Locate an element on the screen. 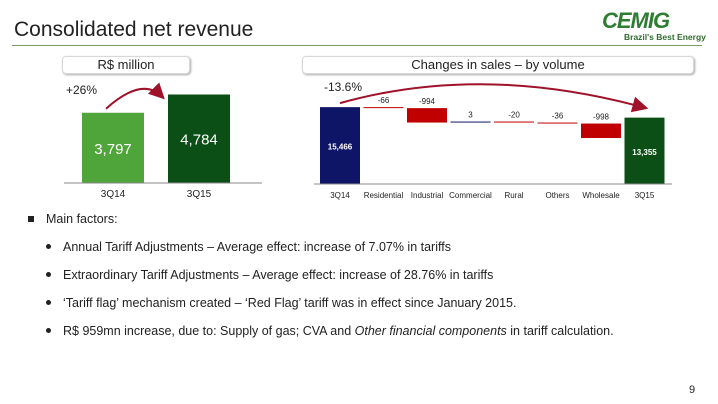 The width and height of the screenshot is (718, 404). growth-annotation: +26% is located at coordinates (81, 90).